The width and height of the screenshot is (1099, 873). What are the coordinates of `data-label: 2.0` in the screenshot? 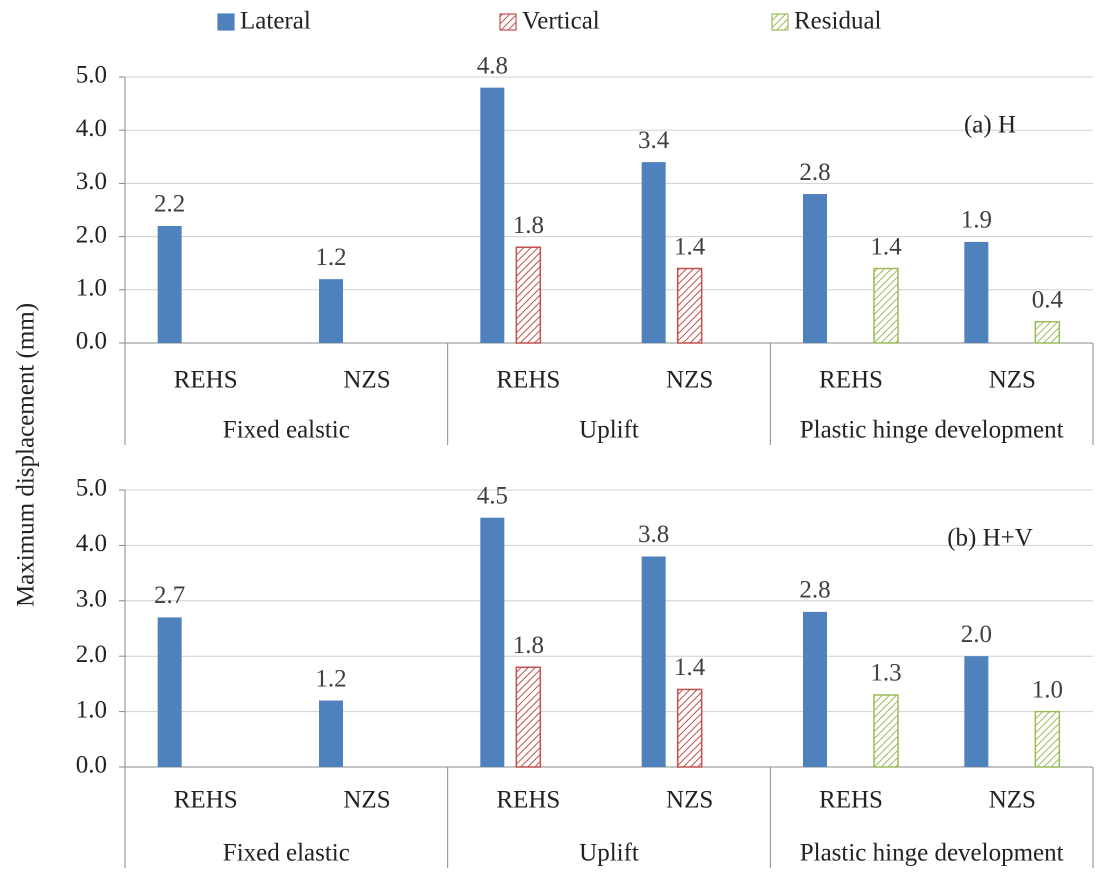 It's located at (976, 634).